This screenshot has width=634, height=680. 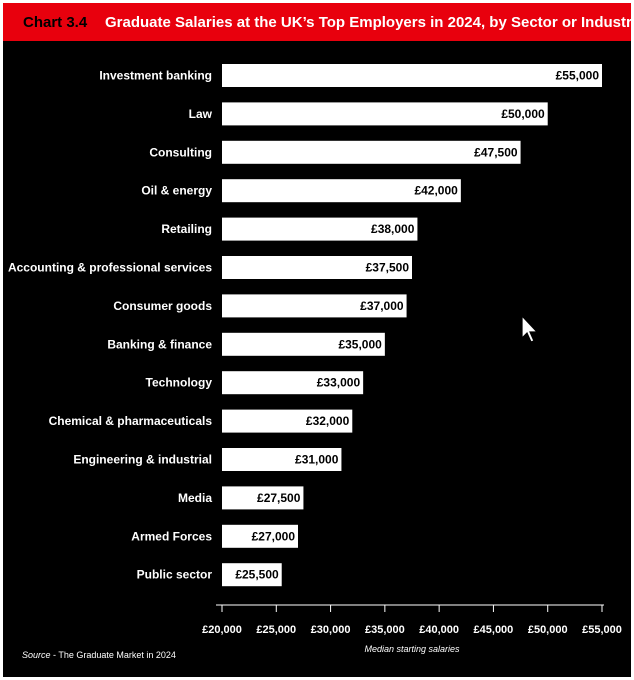 What do you see at coordinates (201, 114) in the screenshot?
I see `category-label: Law` at bounding box center [201, 114].